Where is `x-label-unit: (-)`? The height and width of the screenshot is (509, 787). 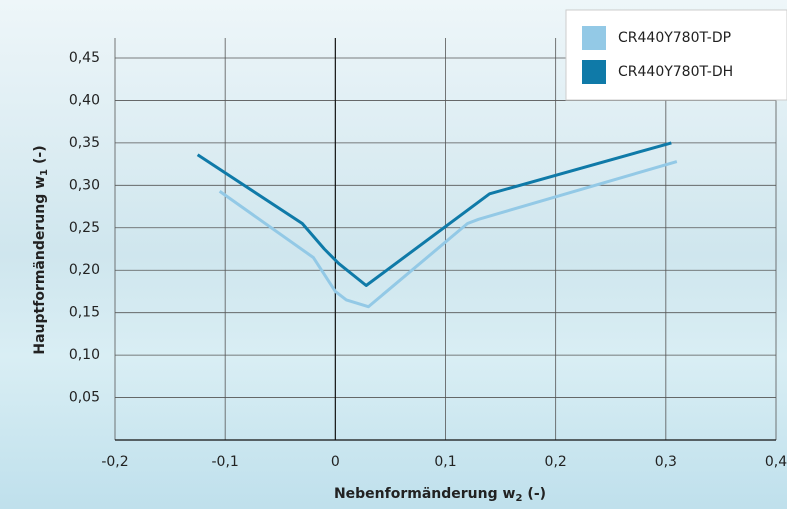
x-label-unit: (-) is located at coordinates (536, 494).